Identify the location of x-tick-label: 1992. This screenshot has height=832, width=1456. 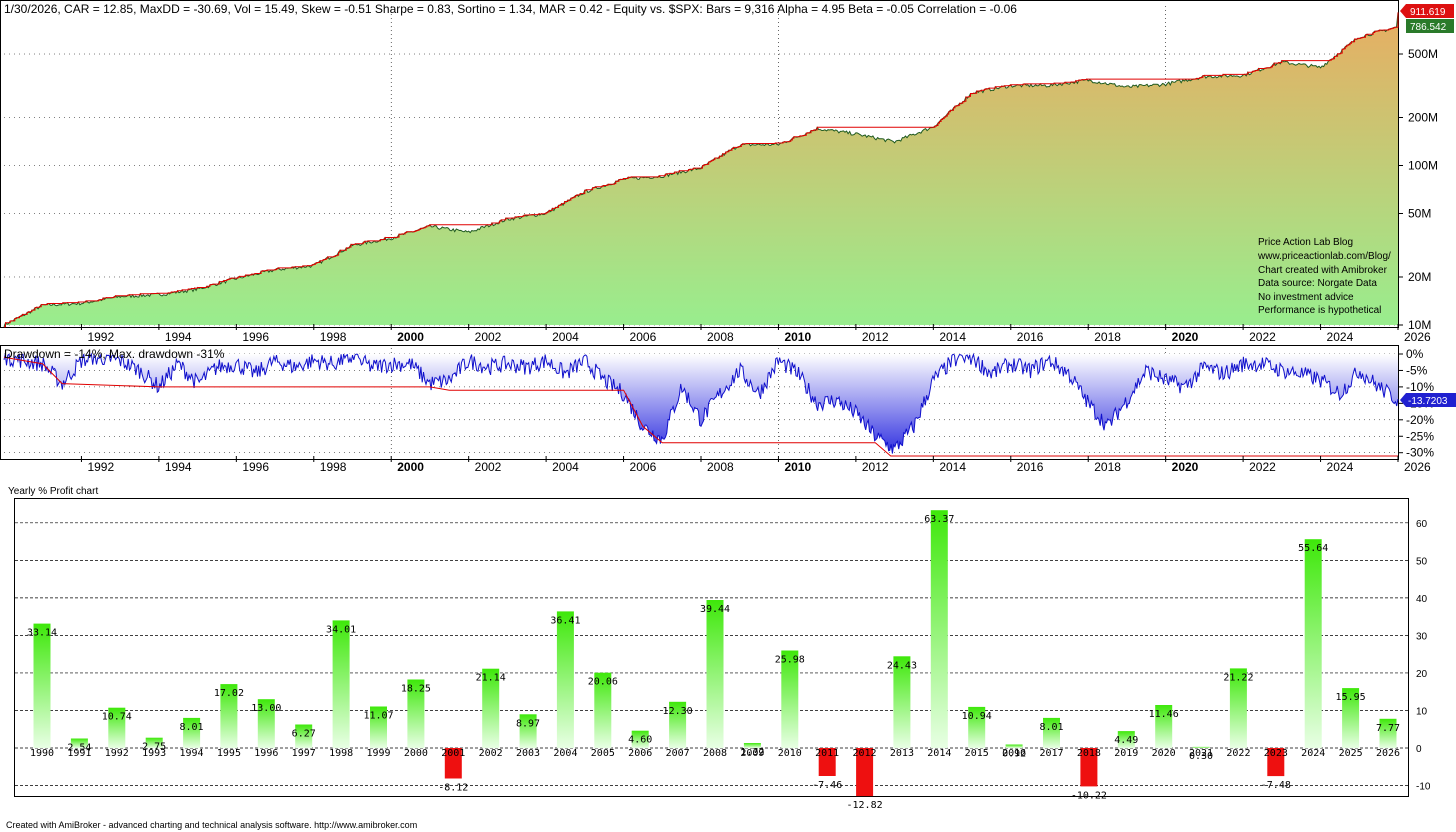
(100, 467).